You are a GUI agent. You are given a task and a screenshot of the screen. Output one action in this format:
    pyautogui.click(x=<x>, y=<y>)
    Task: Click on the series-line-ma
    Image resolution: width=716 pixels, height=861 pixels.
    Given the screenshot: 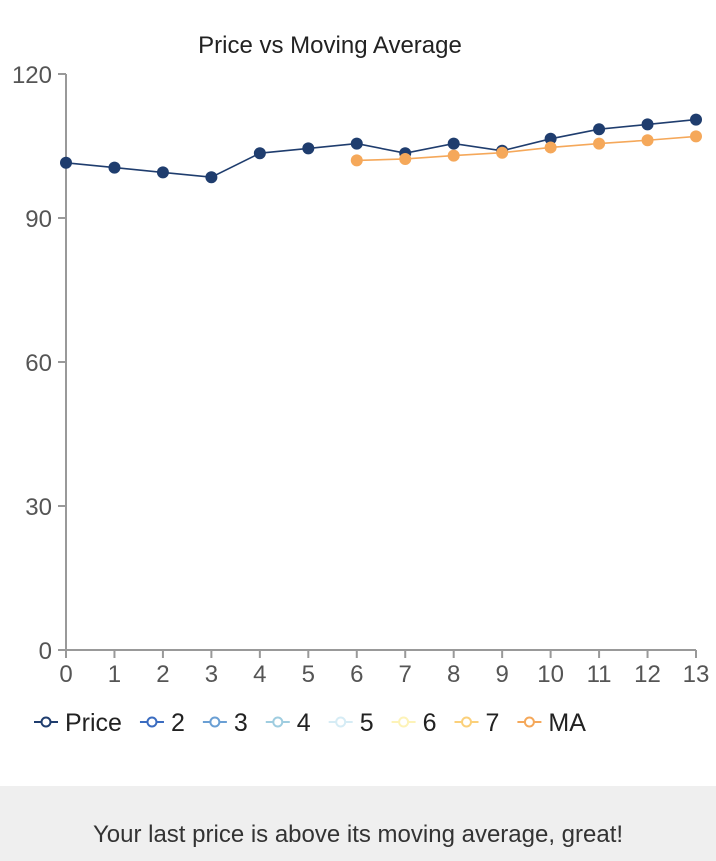 What is the action you would take?
    pyautogui.click(x=526, y=148)
    